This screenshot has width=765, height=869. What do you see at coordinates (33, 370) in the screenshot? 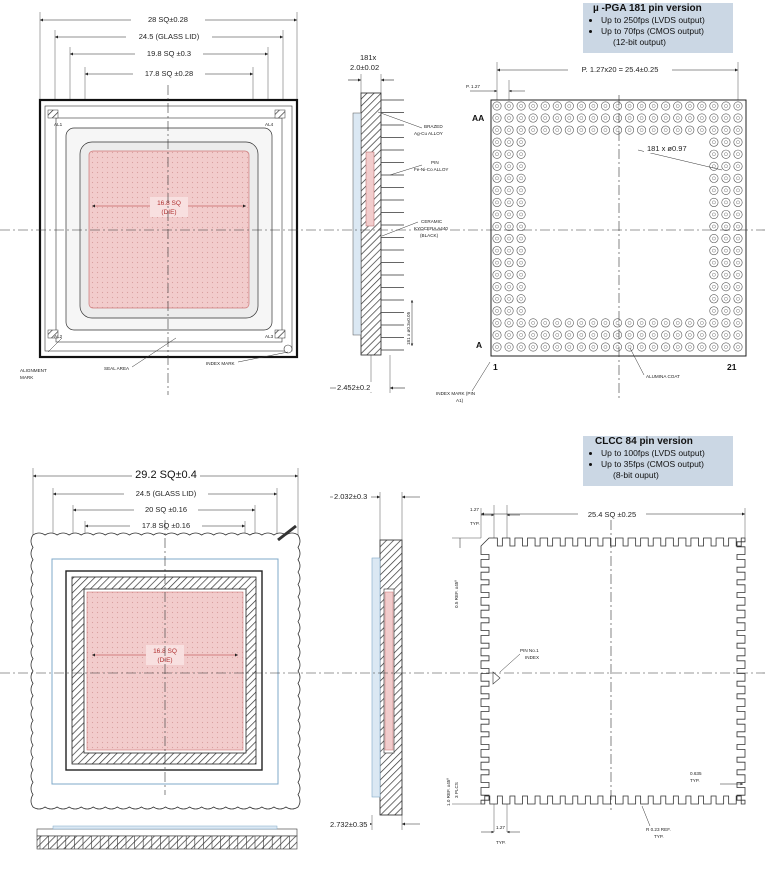
I see `pga-alignment-mark: ALIGNMENT` at bounding box center [33, 370].